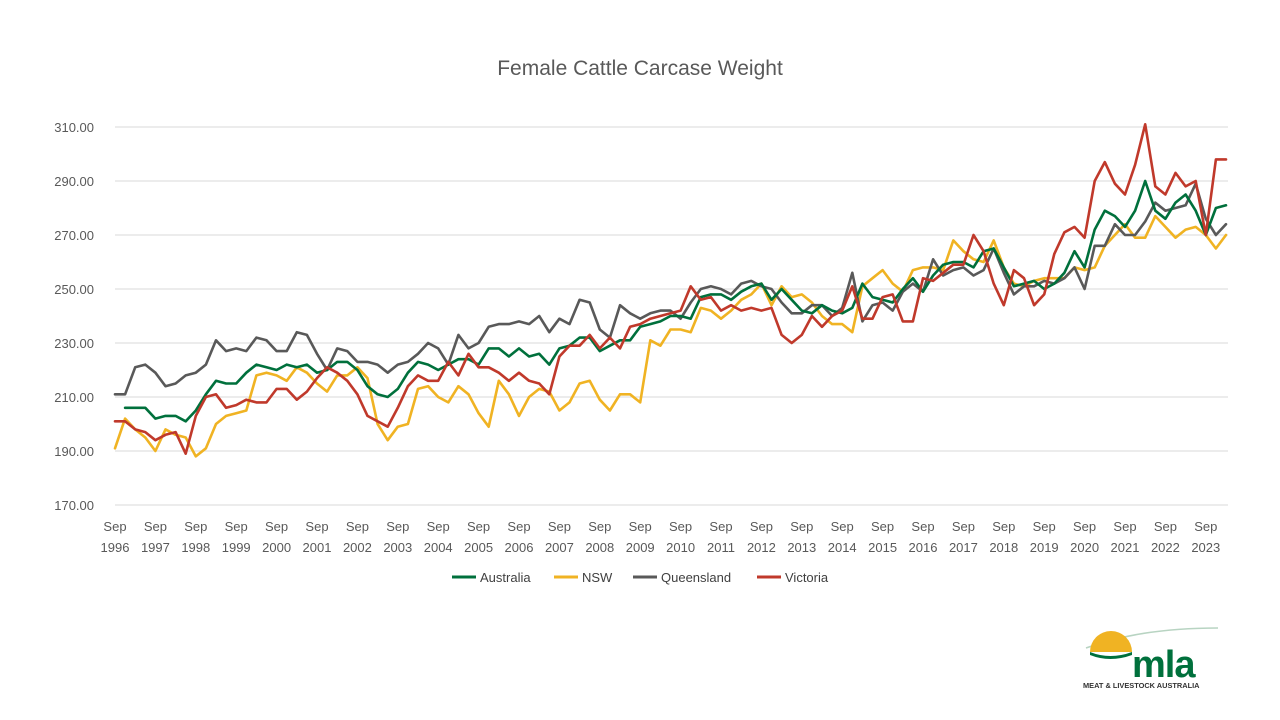  I want to click on x-tick-year: 2000, so click(276, 547).